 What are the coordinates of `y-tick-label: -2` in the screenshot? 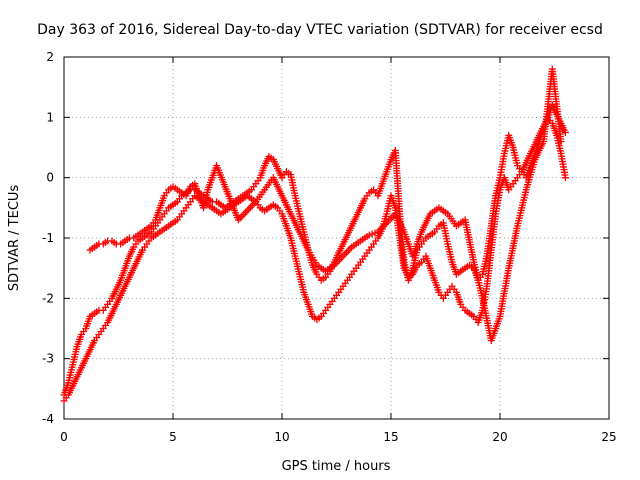 It's located at (48, 298).